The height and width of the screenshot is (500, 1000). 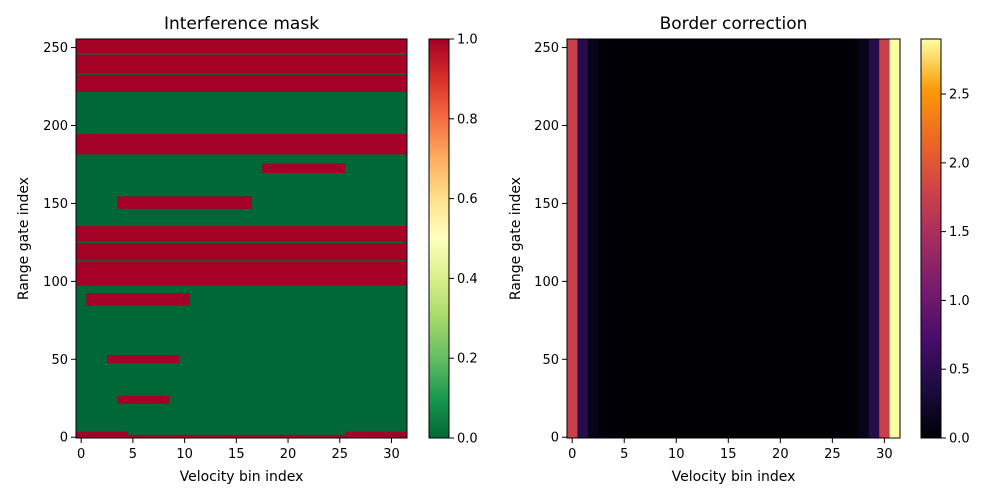 What do you see at coordinates (467, 359) in the screenshot?
I see `colorbar-tick-label: 0.2` at bounding box center [467, 359].